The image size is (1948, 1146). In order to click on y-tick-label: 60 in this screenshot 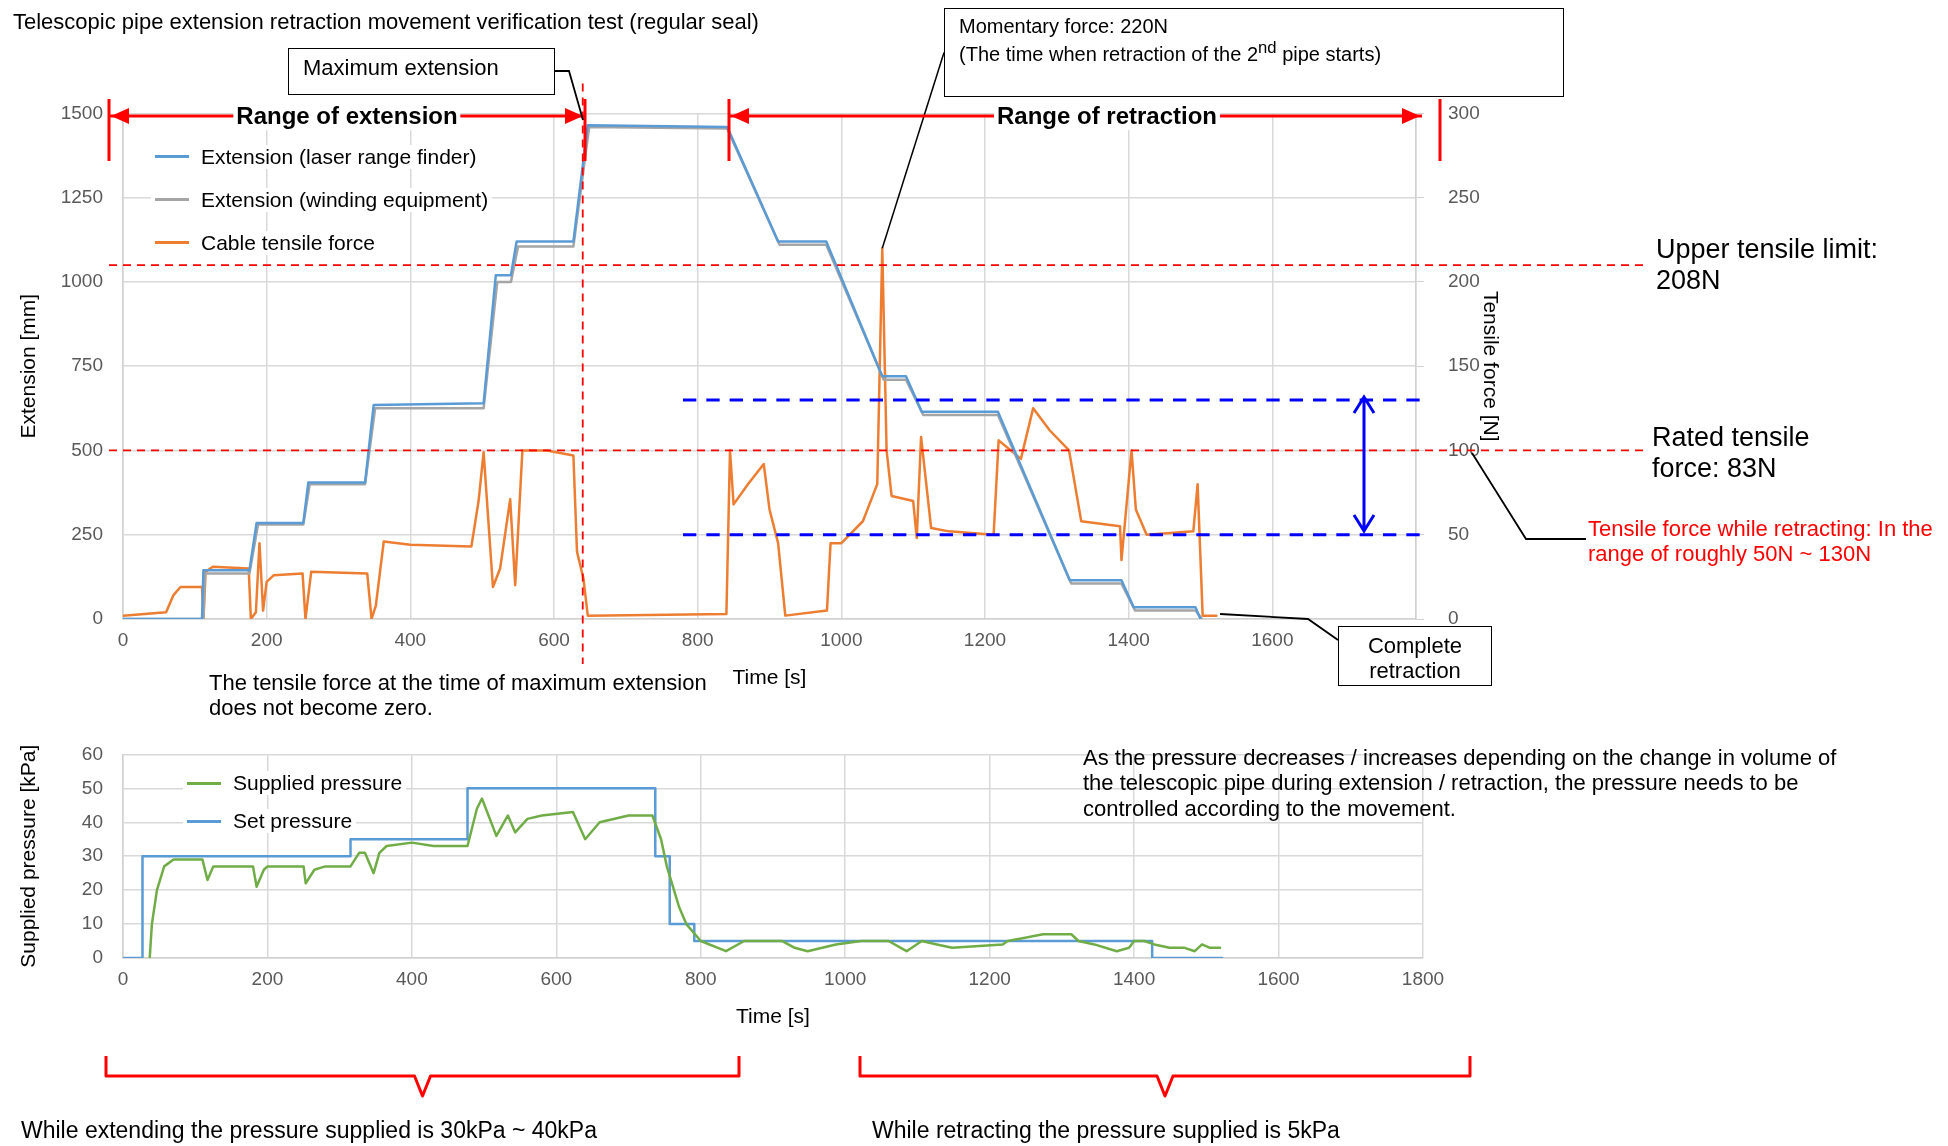, I will do `click(92, 753)`.